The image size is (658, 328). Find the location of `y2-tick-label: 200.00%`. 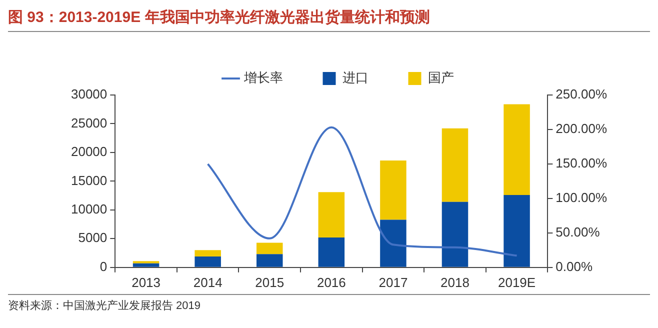

y2-tick-label: 200.00% is located at coordinates (582, 128).